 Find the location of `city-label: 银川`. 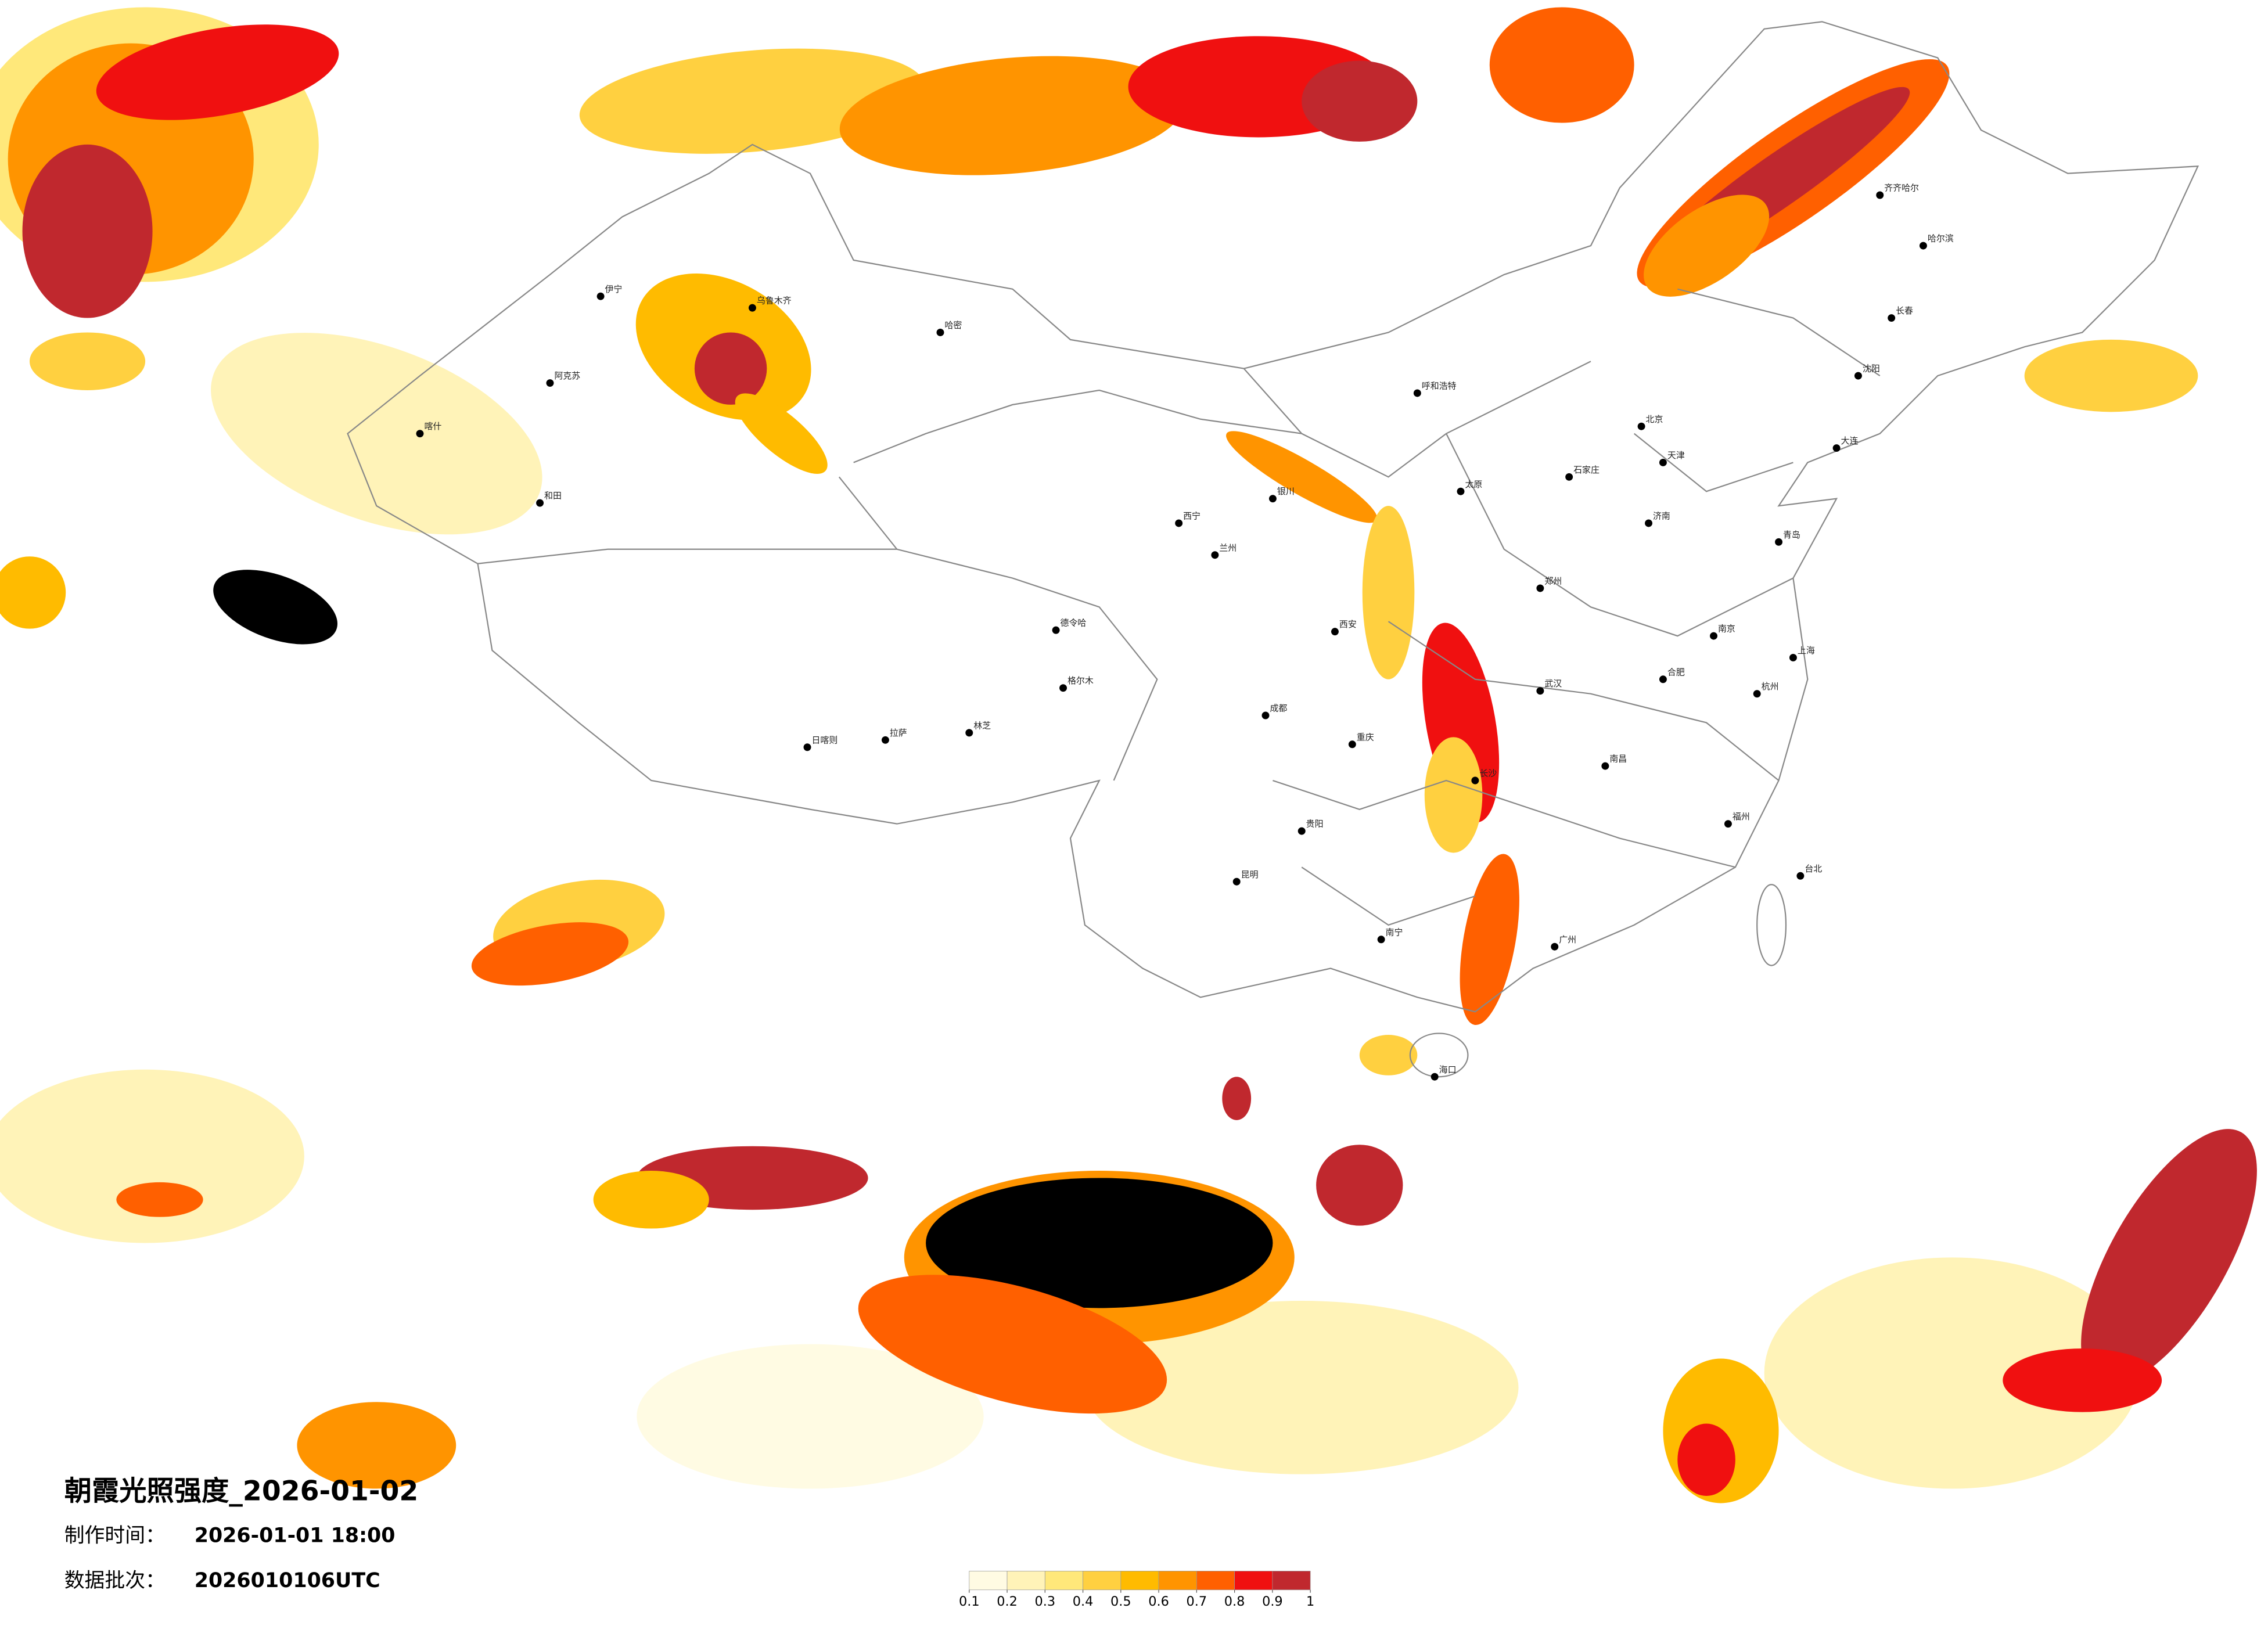

city-label: 银川 is located at coordinates (1286, 491).